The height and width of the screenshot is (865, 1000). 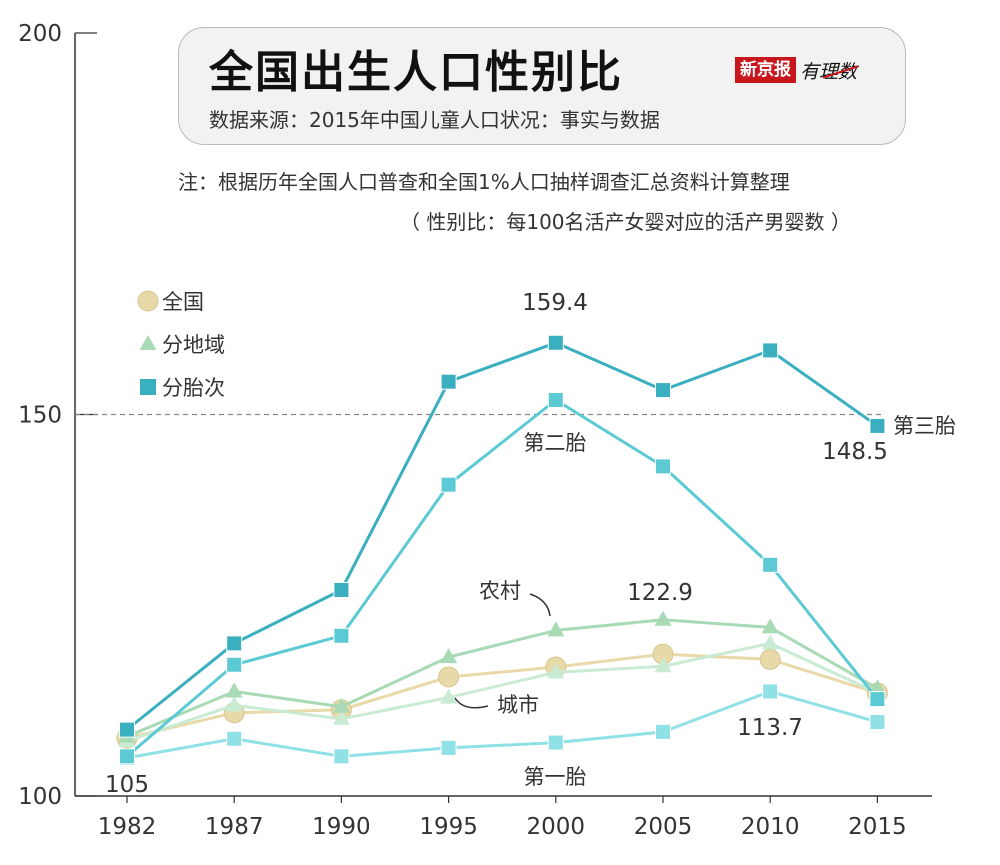 What do you see at coordinates (540, 605) in the screenshot?
I see `leader-line-农村` at bounding box center [540, 605].